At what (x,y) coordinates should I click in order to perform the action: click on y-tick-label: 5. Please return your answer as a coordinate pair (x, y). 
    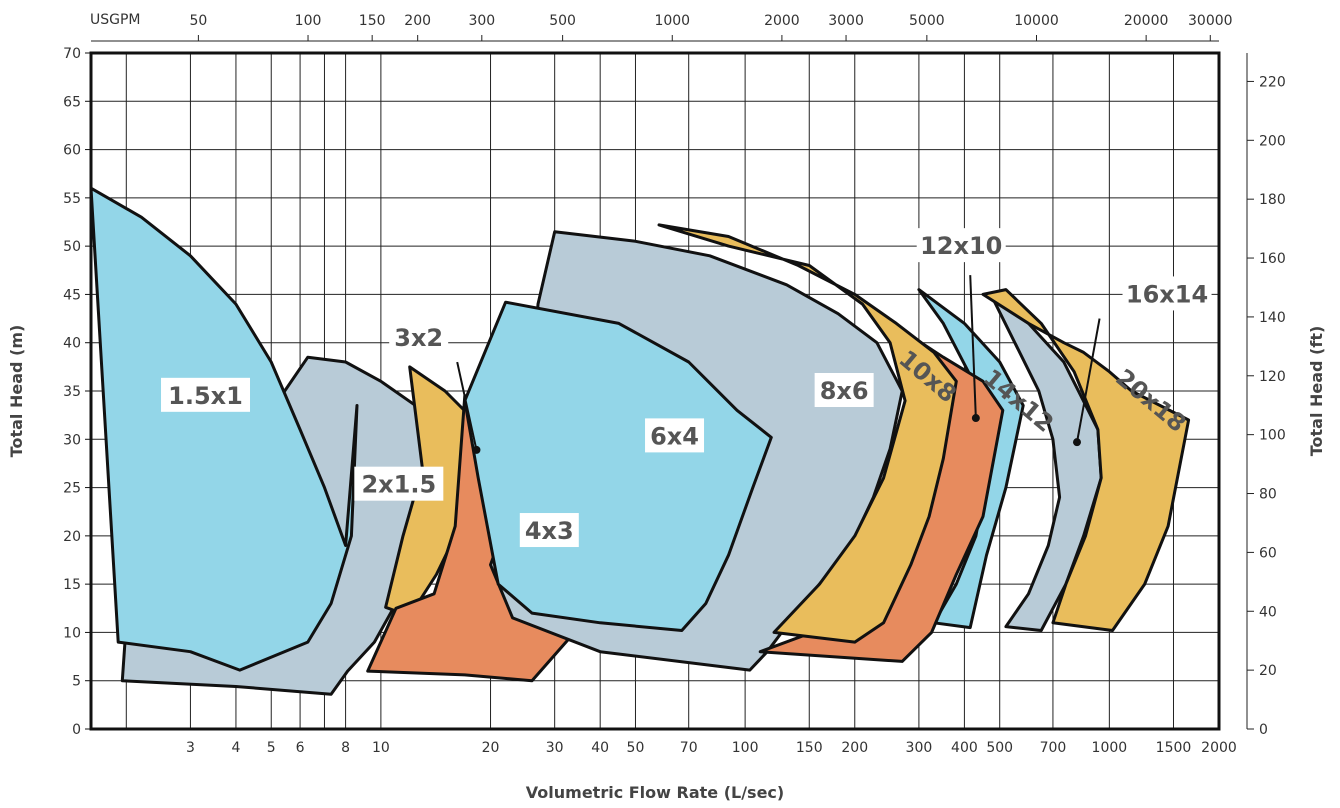
    Looking at the image, I should click on (76, 682).